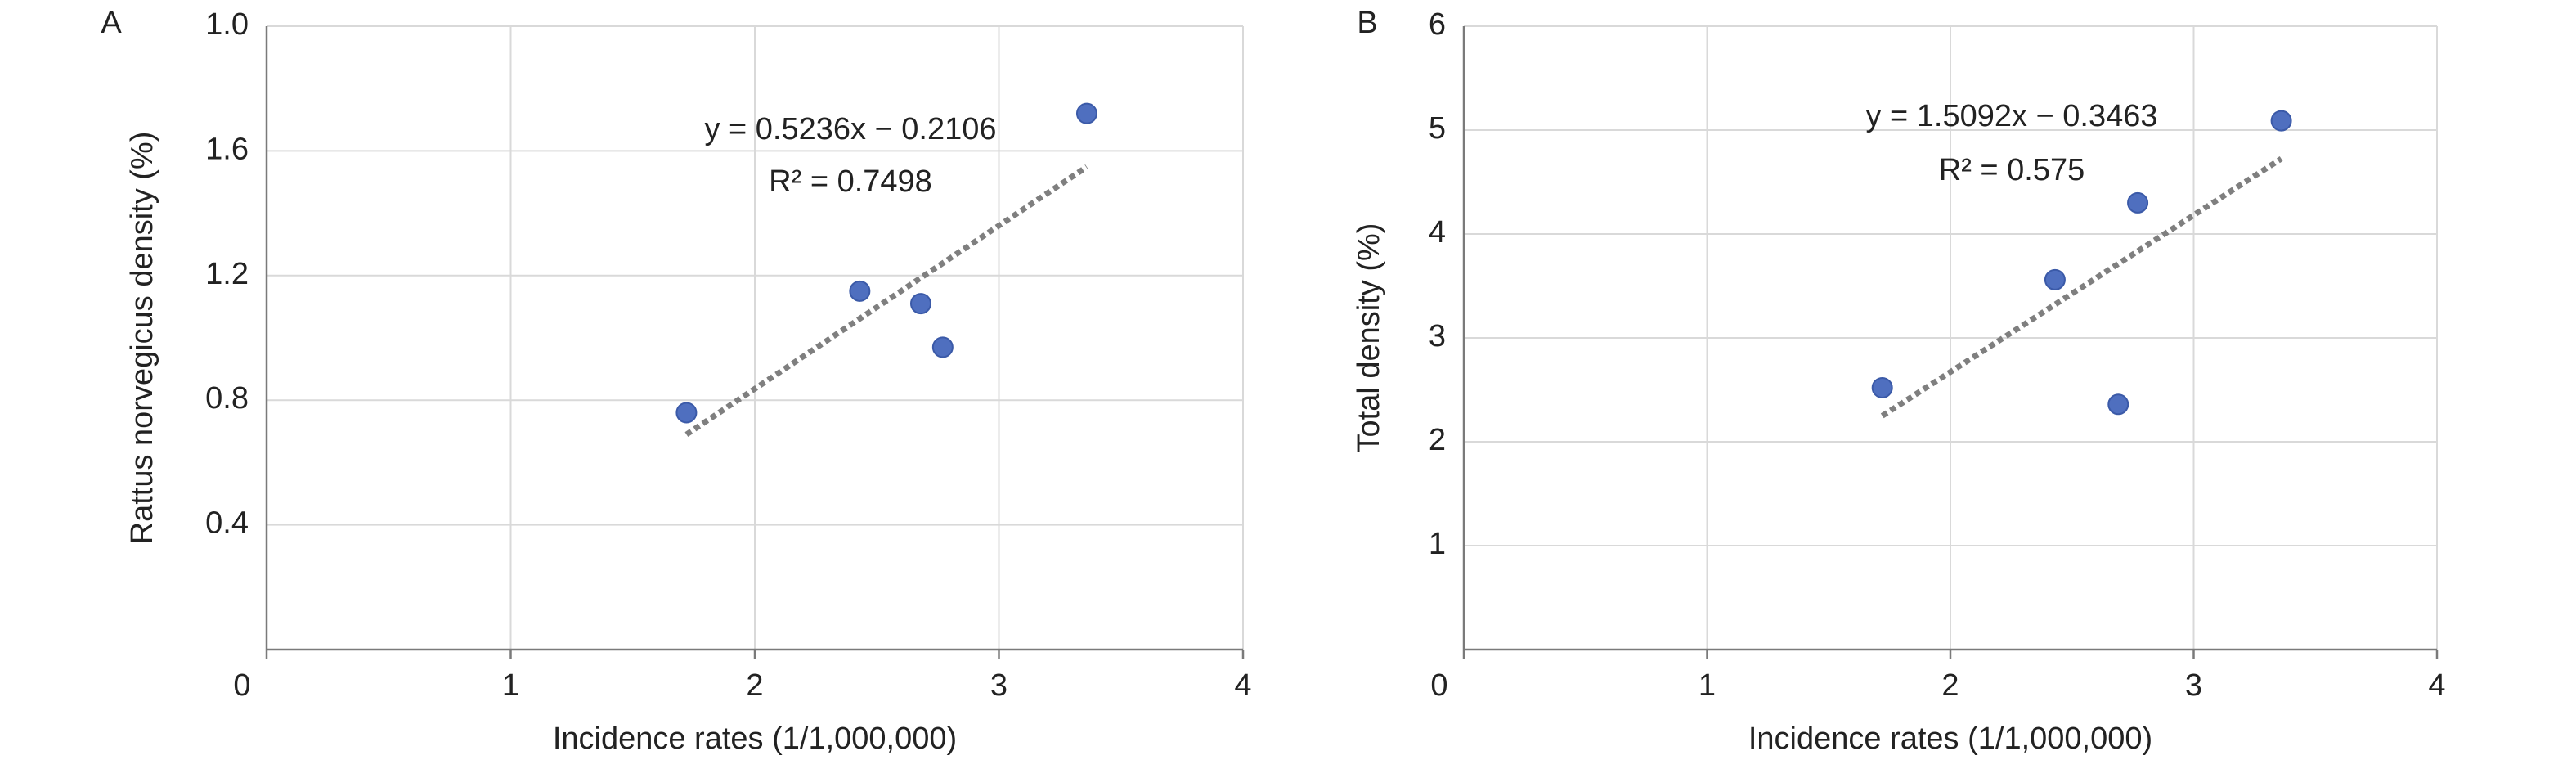  Describe the element at coordinates (1437, 336) in the screenshot. I see `y-tick-label: 3` at that location.